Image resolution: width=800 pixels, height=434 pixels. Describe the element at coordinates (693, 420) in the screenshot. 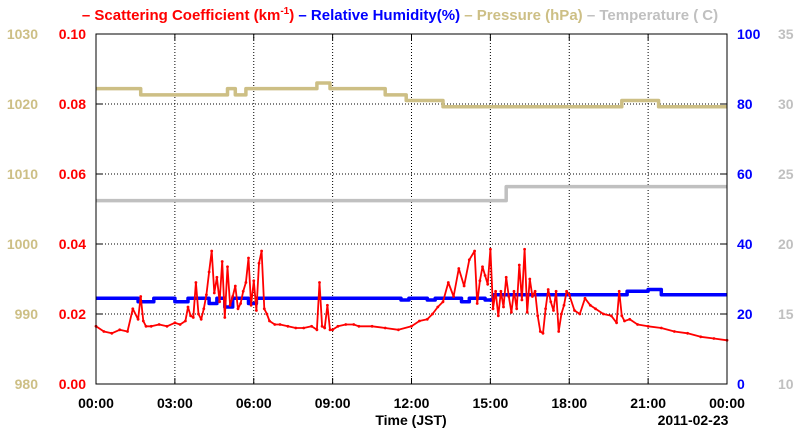

I see `date-label: 2011-02-23` at that location.